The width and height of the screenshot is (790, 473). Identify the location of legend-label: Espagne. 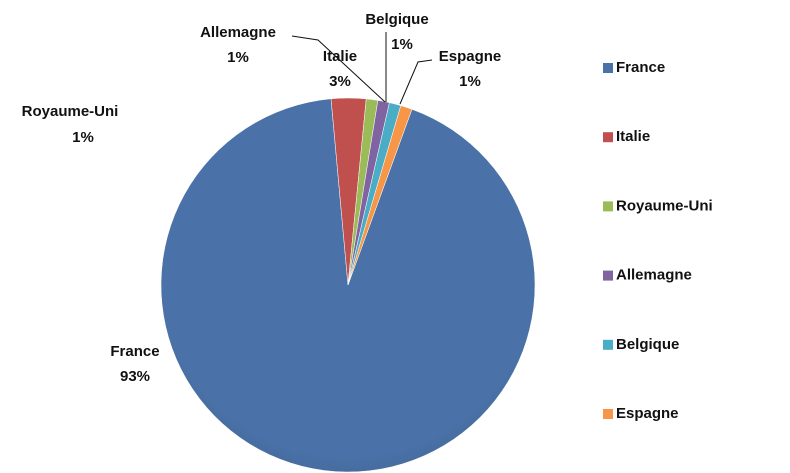
(647, 413).